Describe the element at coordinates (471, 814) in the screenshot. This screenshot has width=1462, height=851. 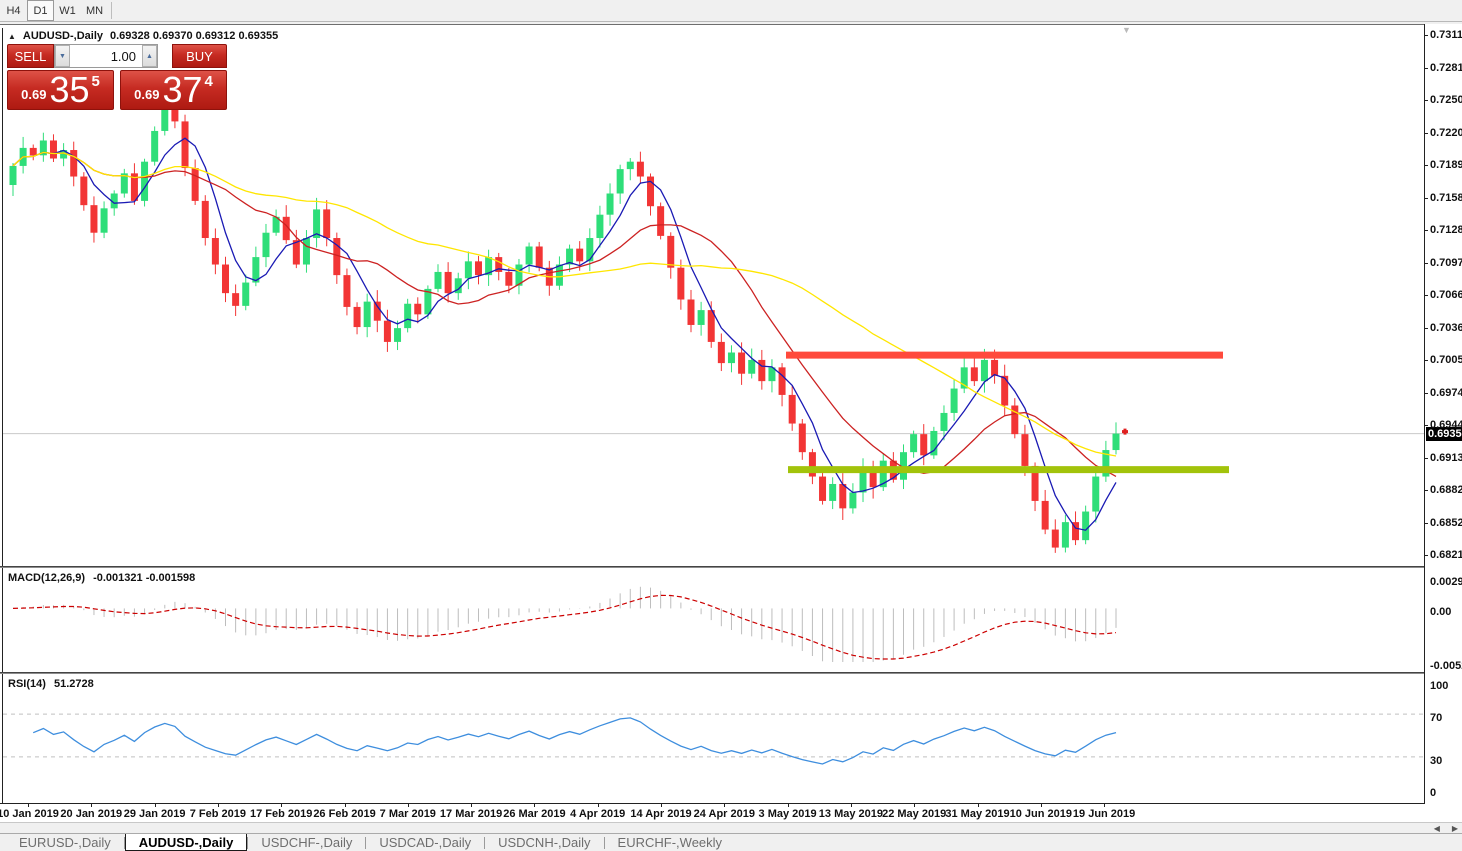
I see `time-axis-label: 17 Mar 2019` at that location.